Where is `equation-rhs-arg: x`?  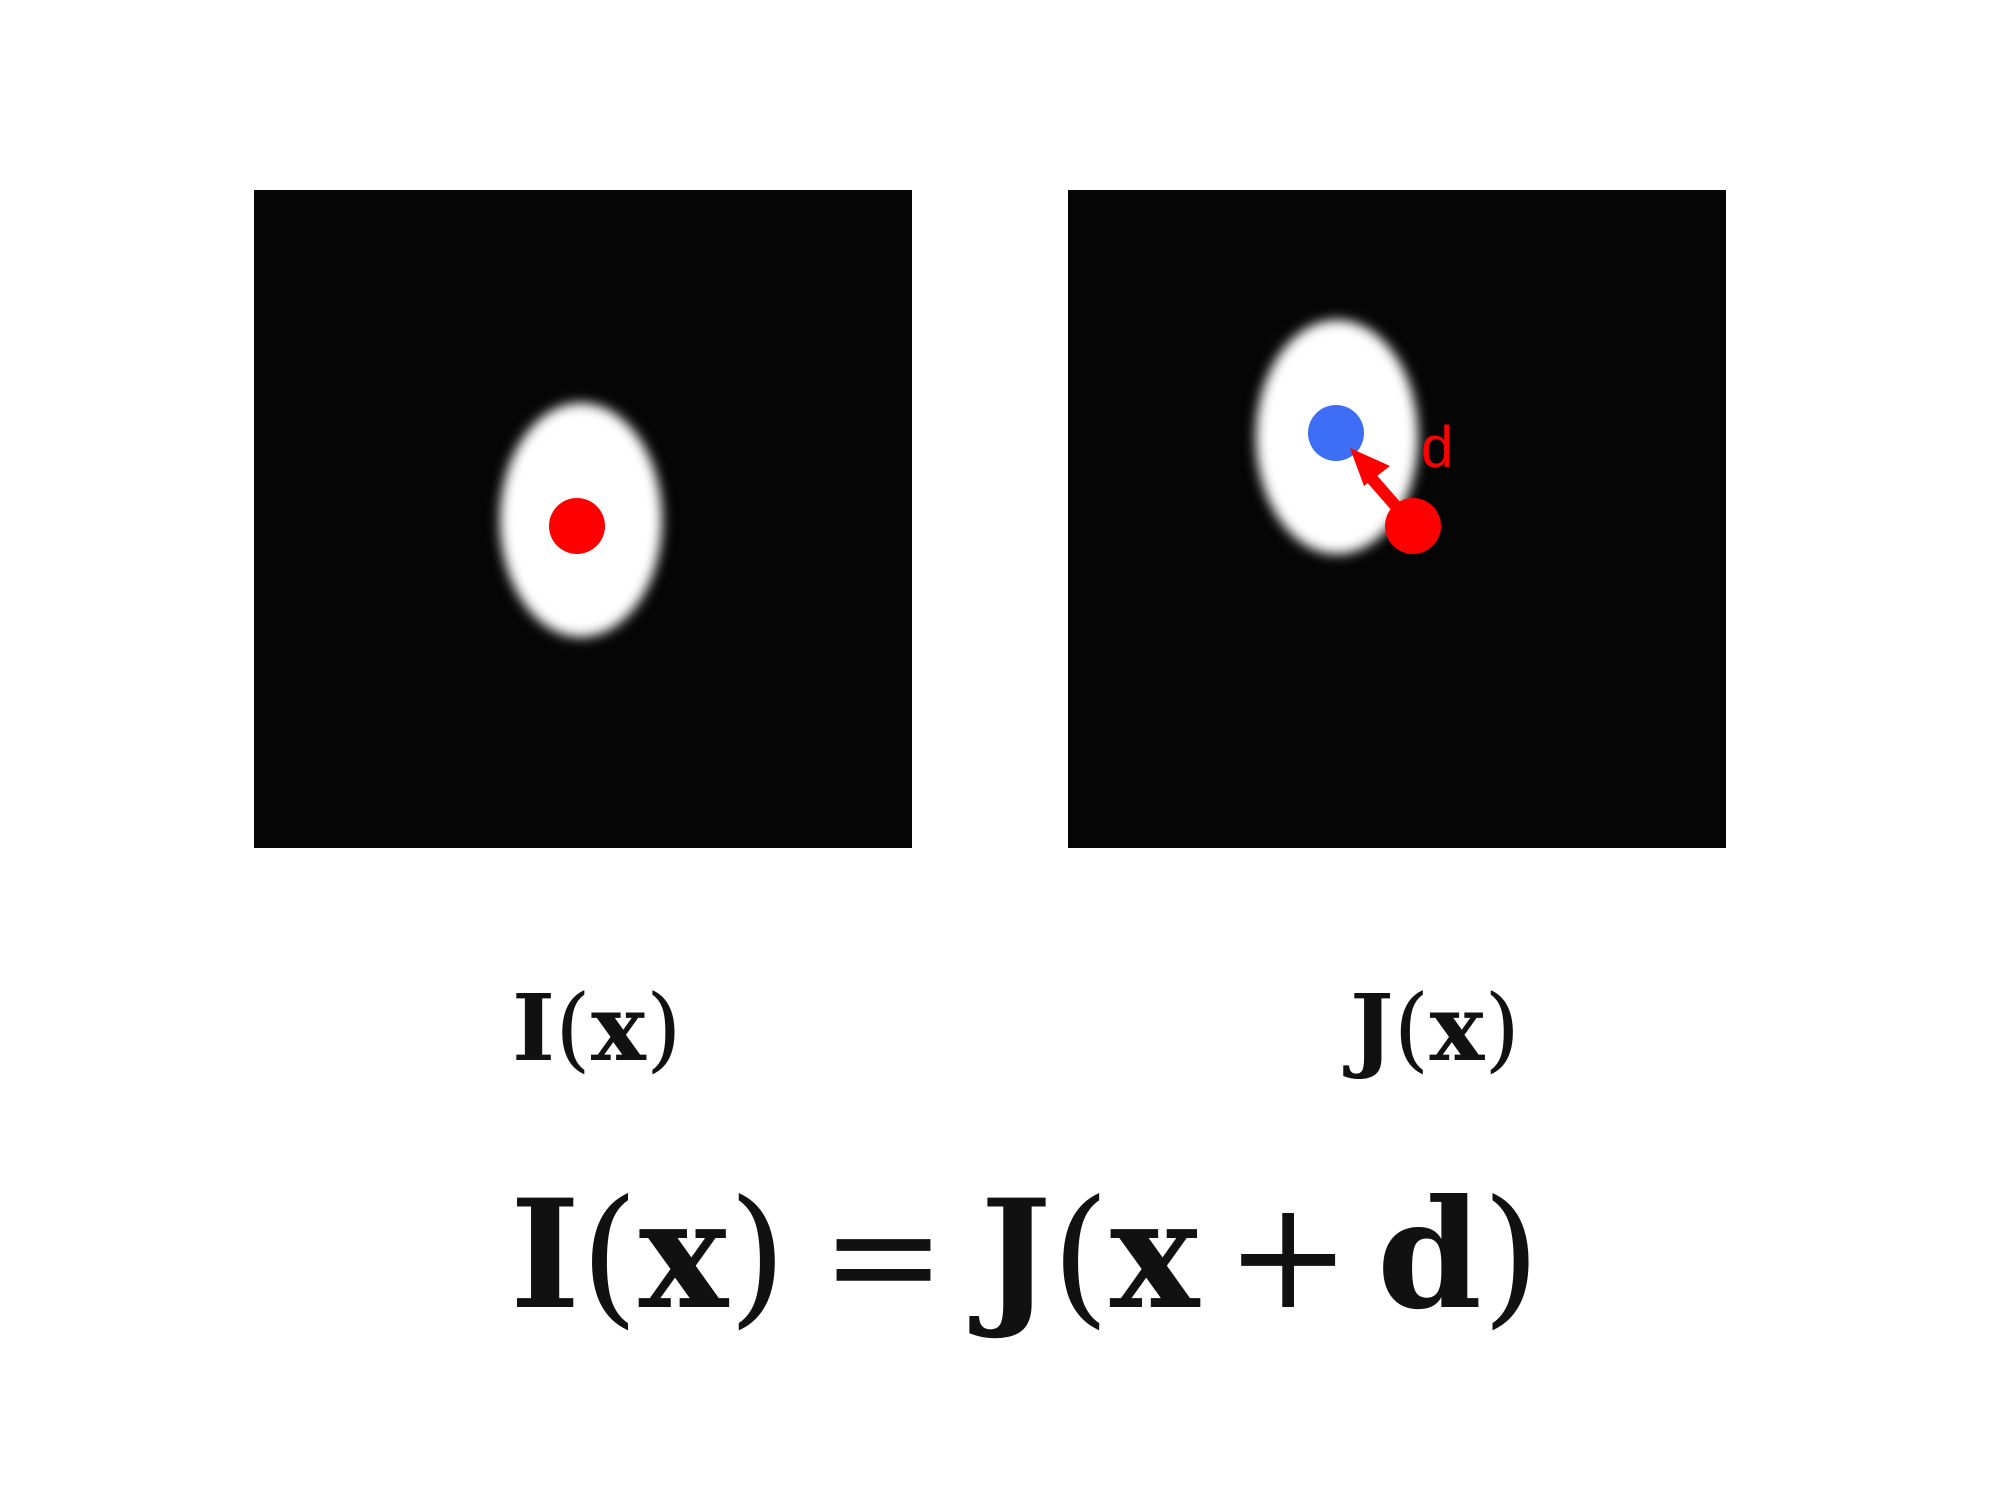 equation-rhs-arg: x is located at coordinates (1154, 1255).